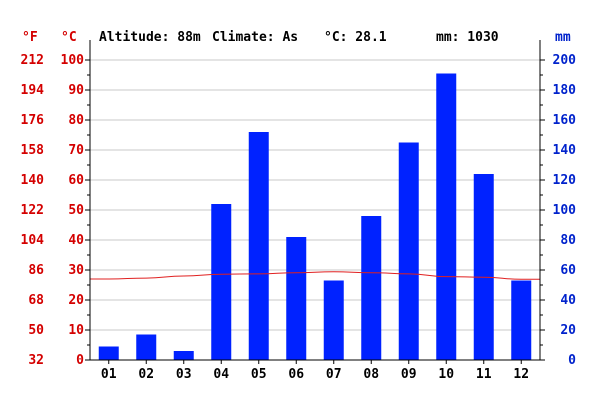  Describe the element at coordinates (80, 360) in the screenshot. I see `celsius-tick-label: 0` at that location.